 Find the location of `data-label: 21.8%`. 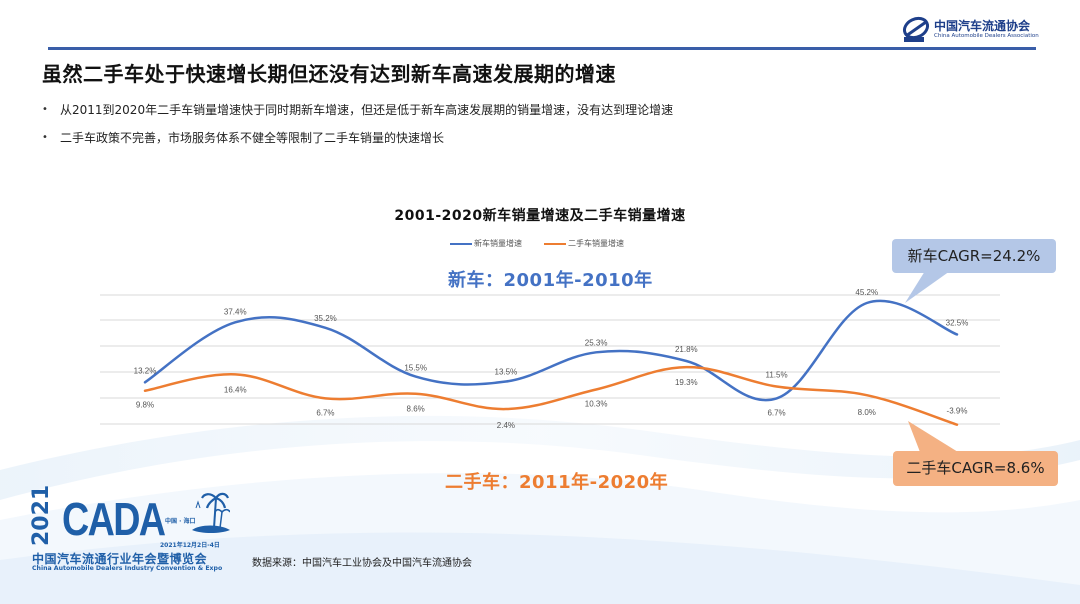

data-label: 21.8% is located at coordinates (686, 349).